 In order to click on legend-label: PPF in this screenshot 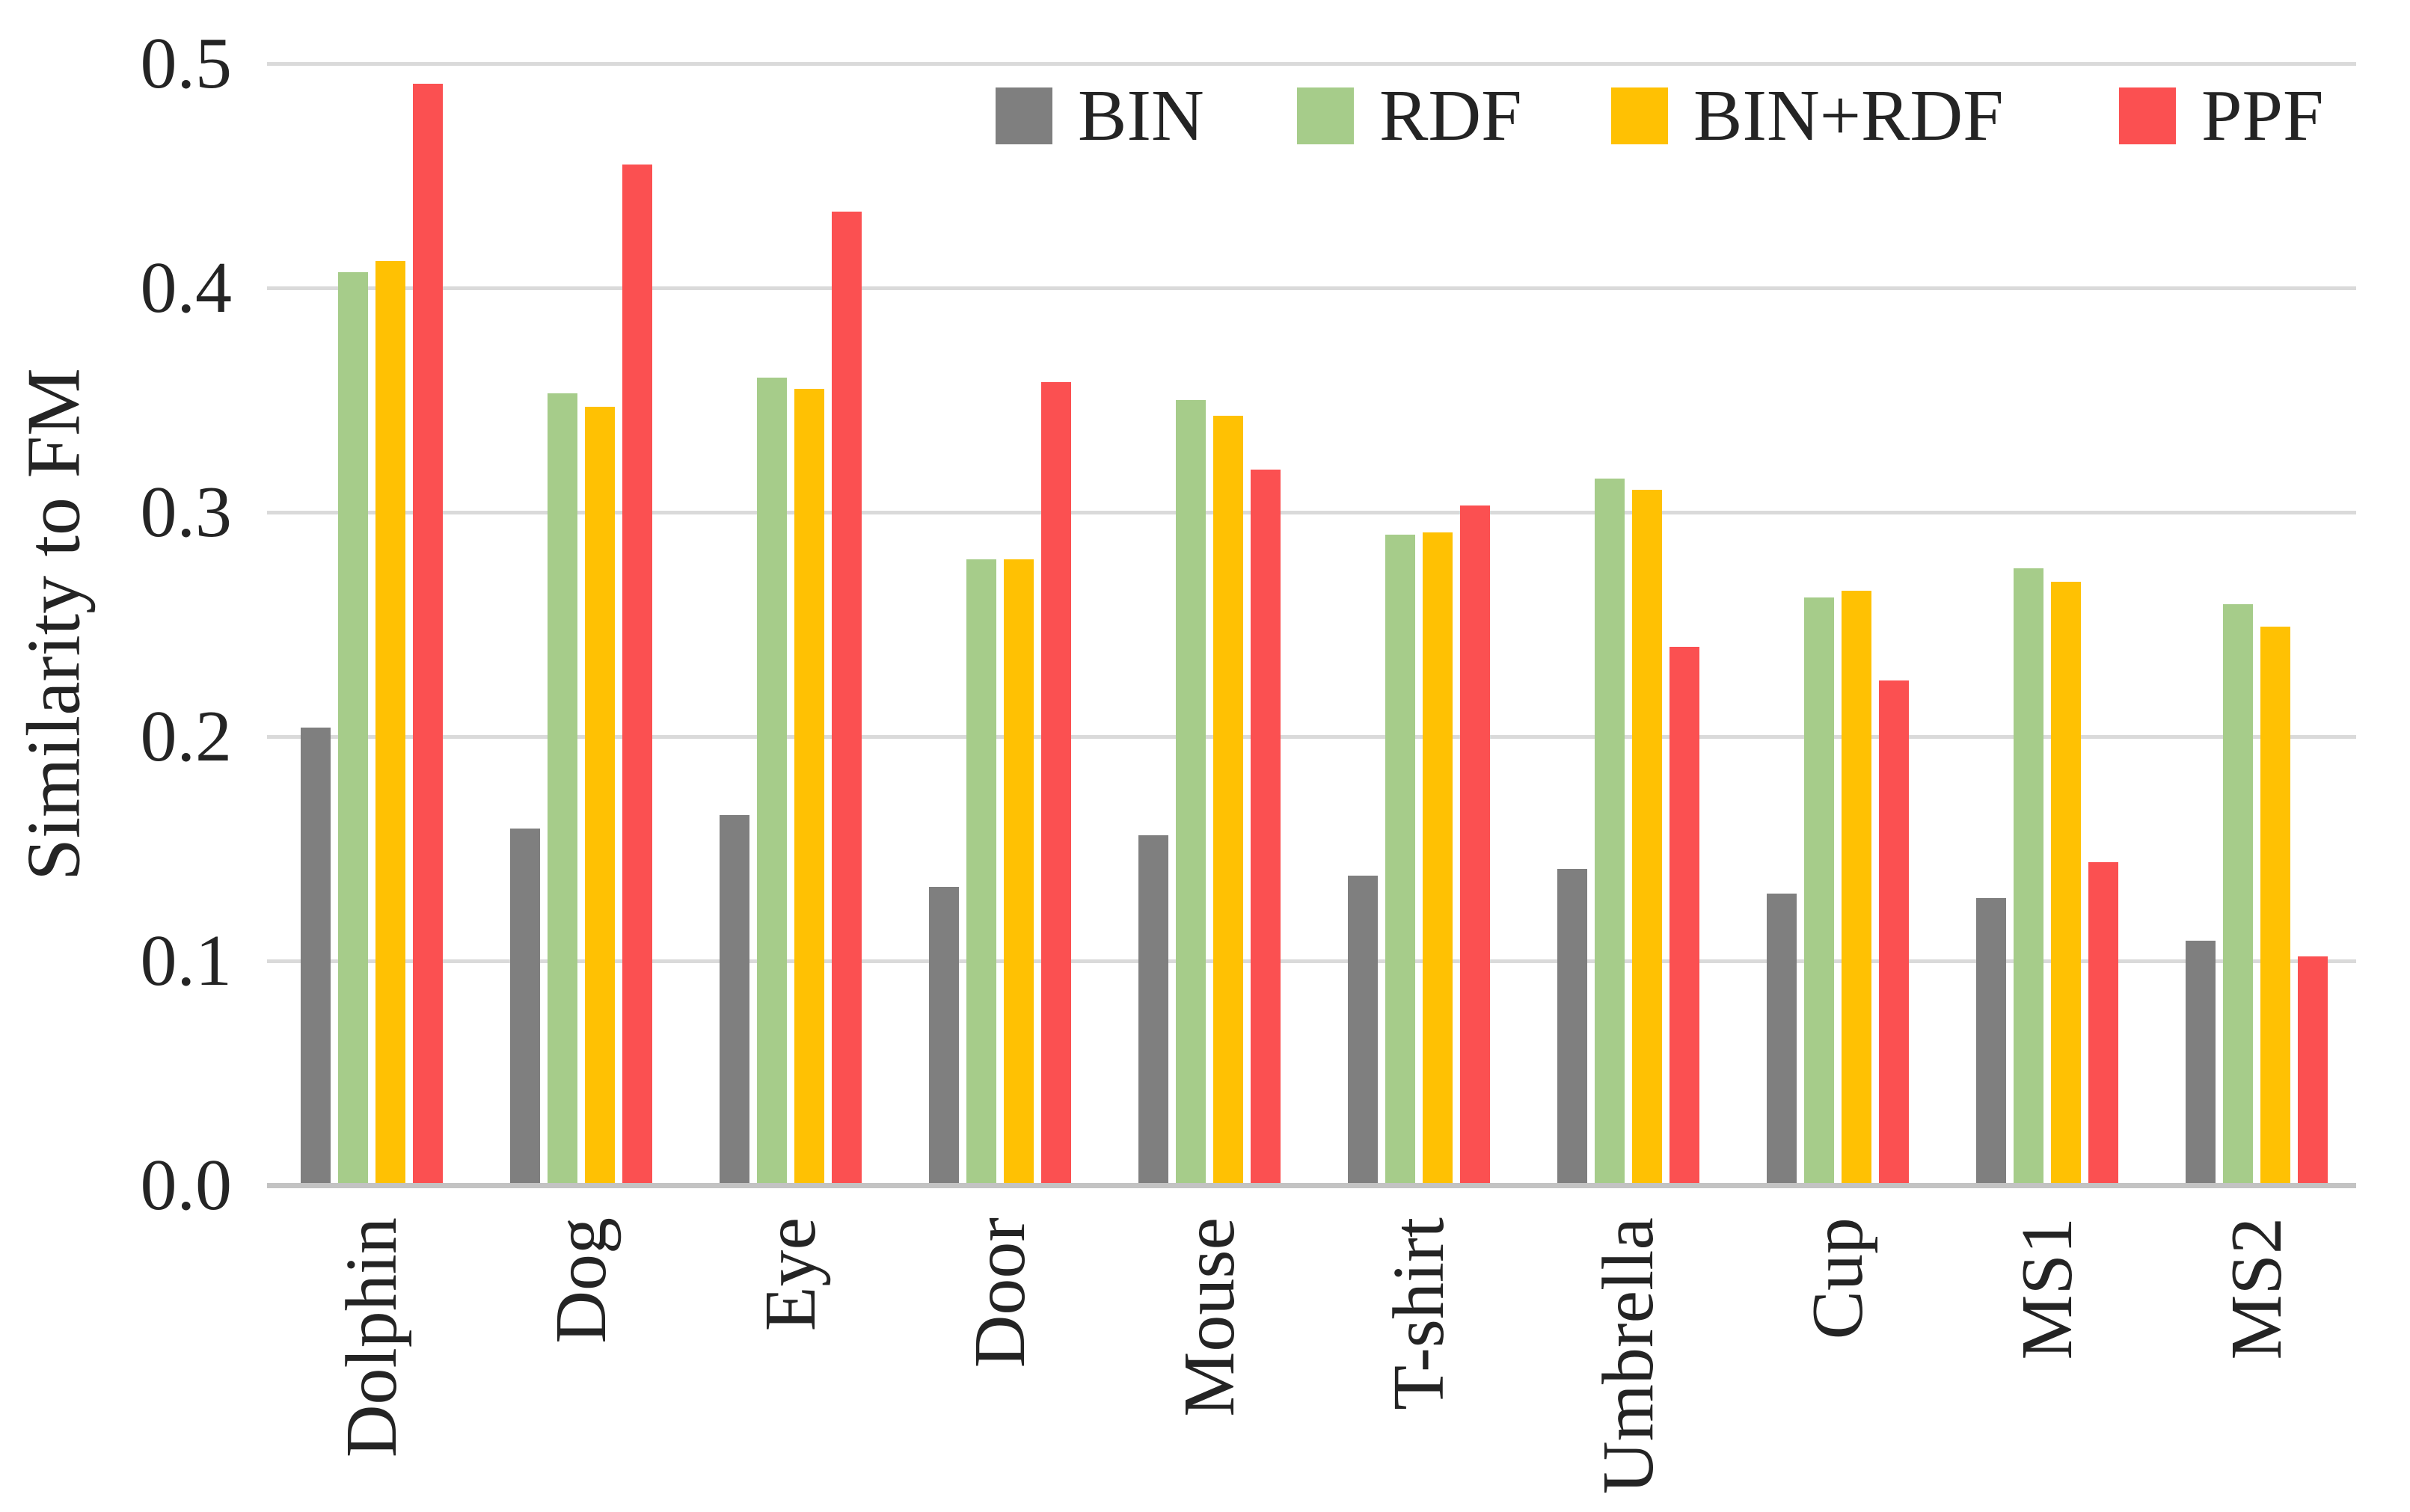, I will do `click(2262, 116)`.